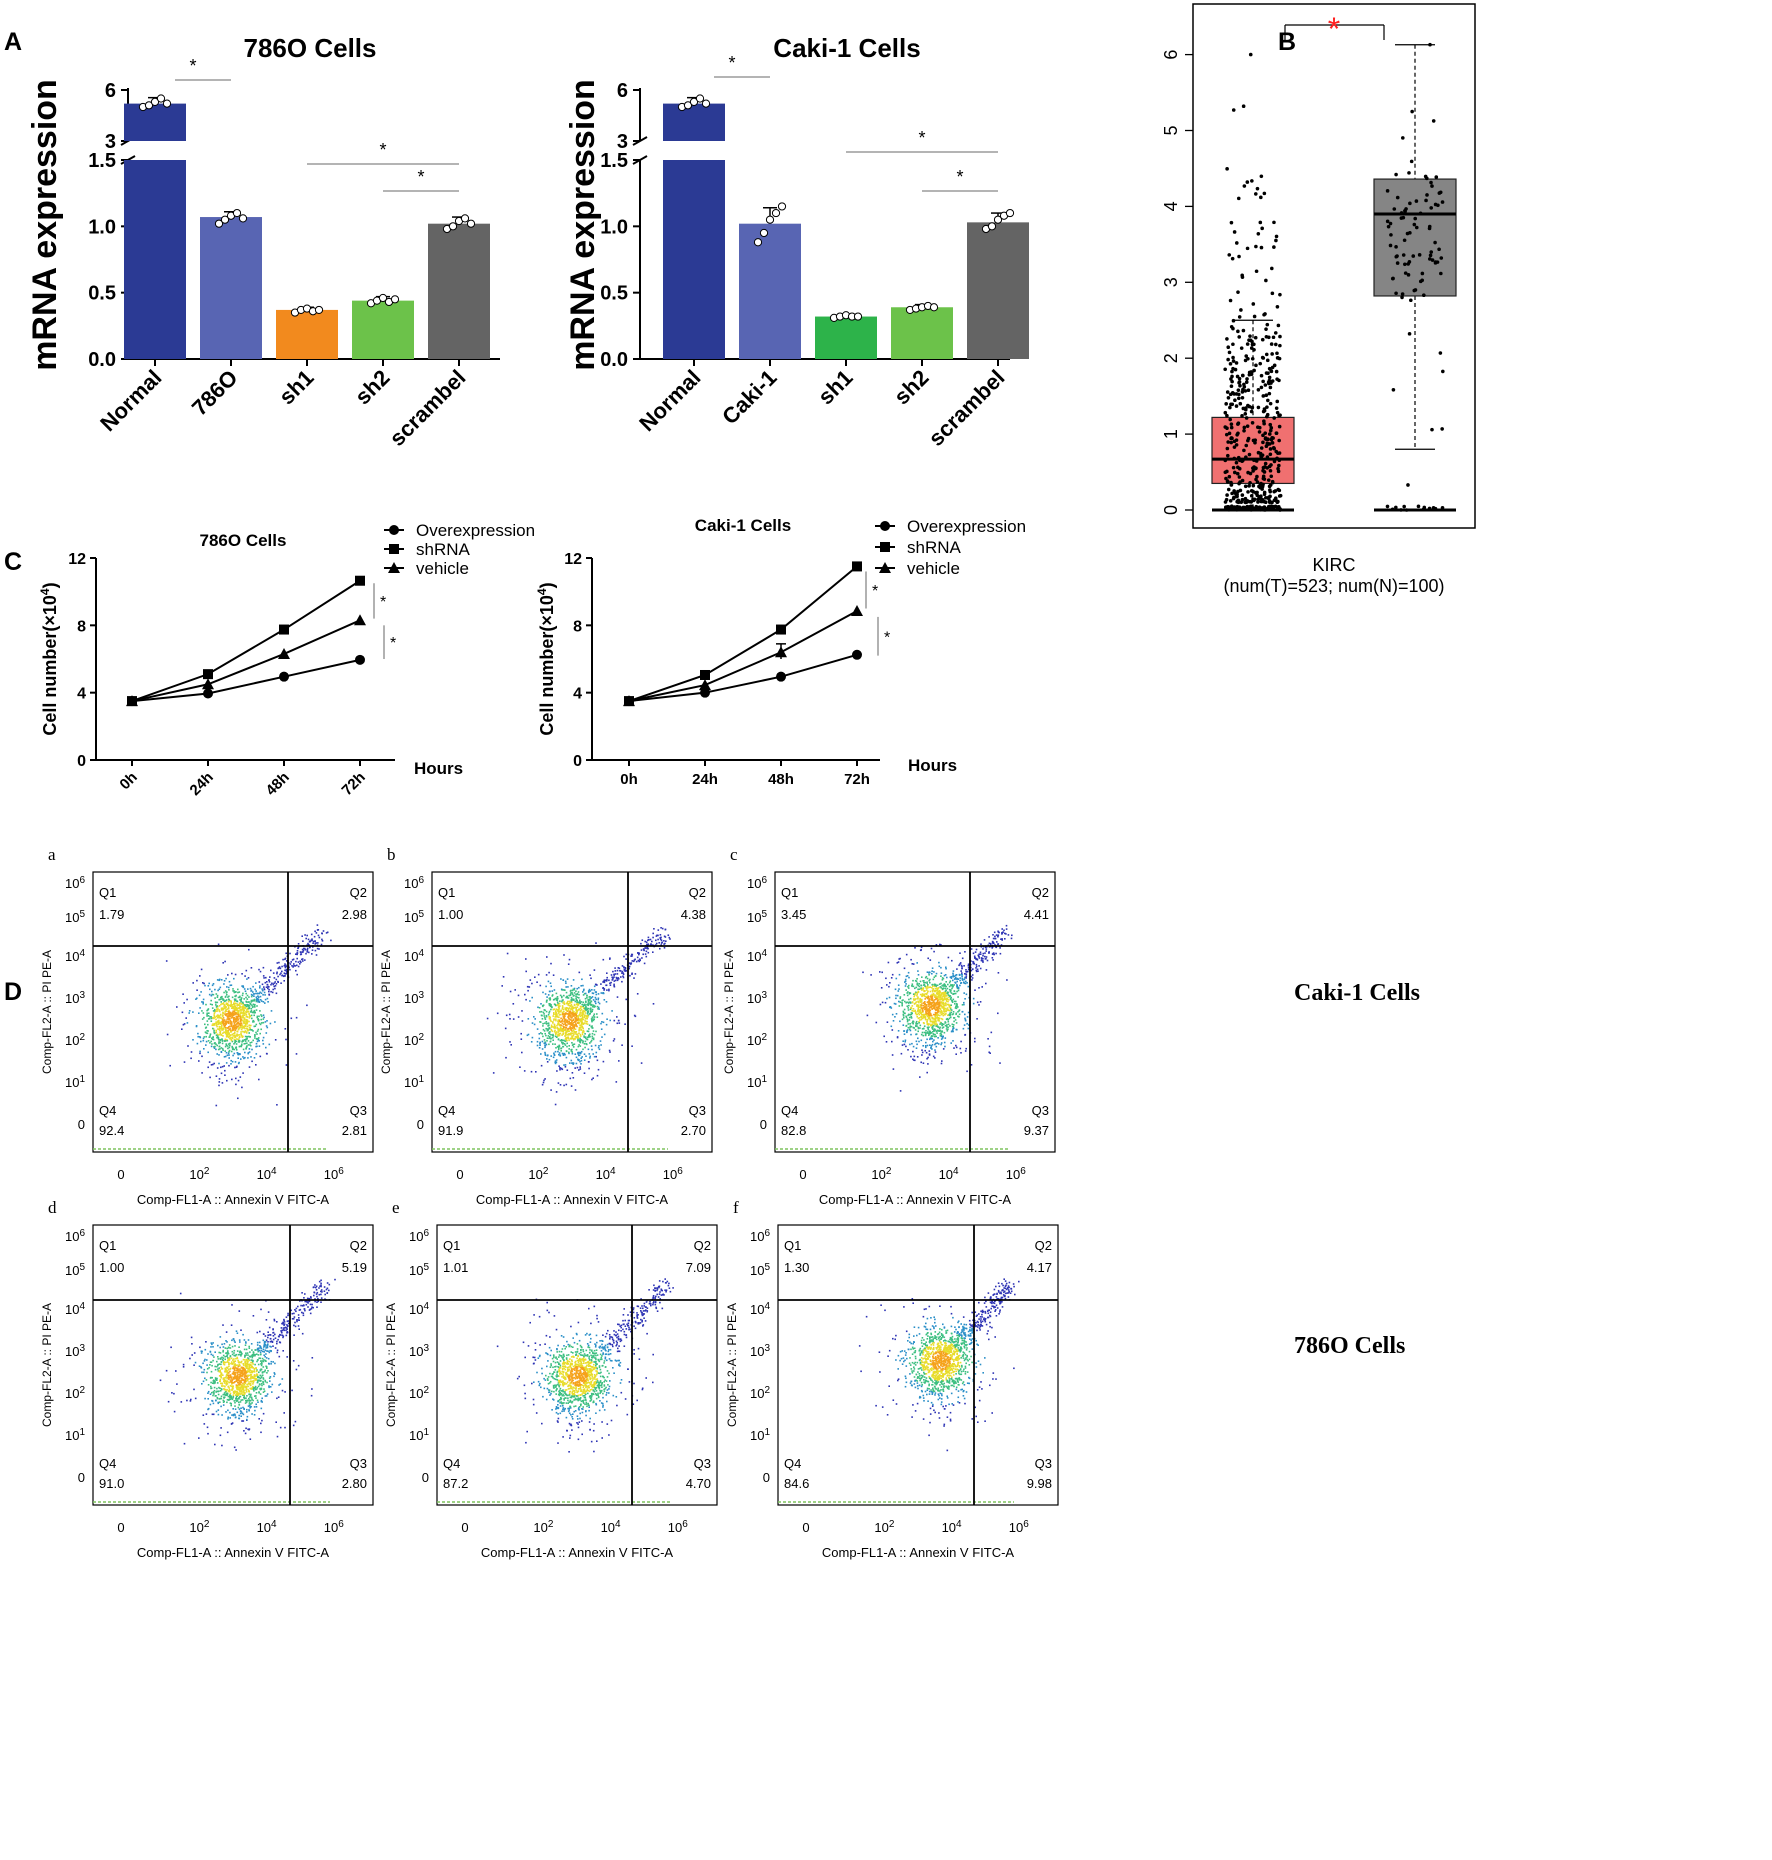 Image resolution: width=1772 pixels, height=1860 pixels. I want to click on panel-label-a: A, so click(13, 42).